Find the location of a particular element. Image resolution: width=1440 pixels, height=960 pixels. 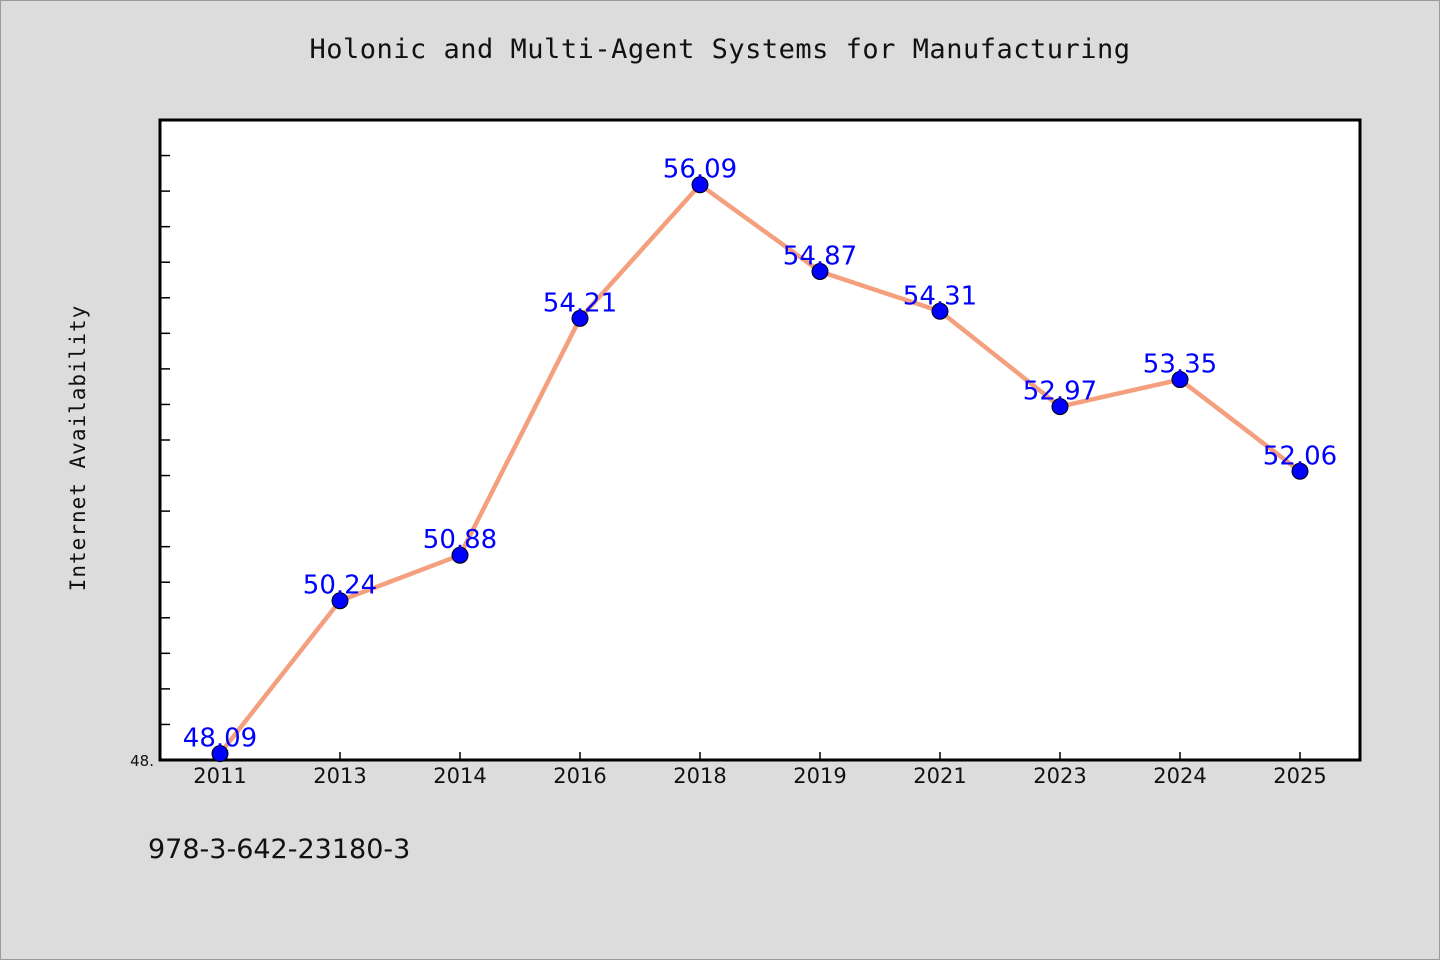

x-tick-label: 2016 is located at coordinates (579, 776).